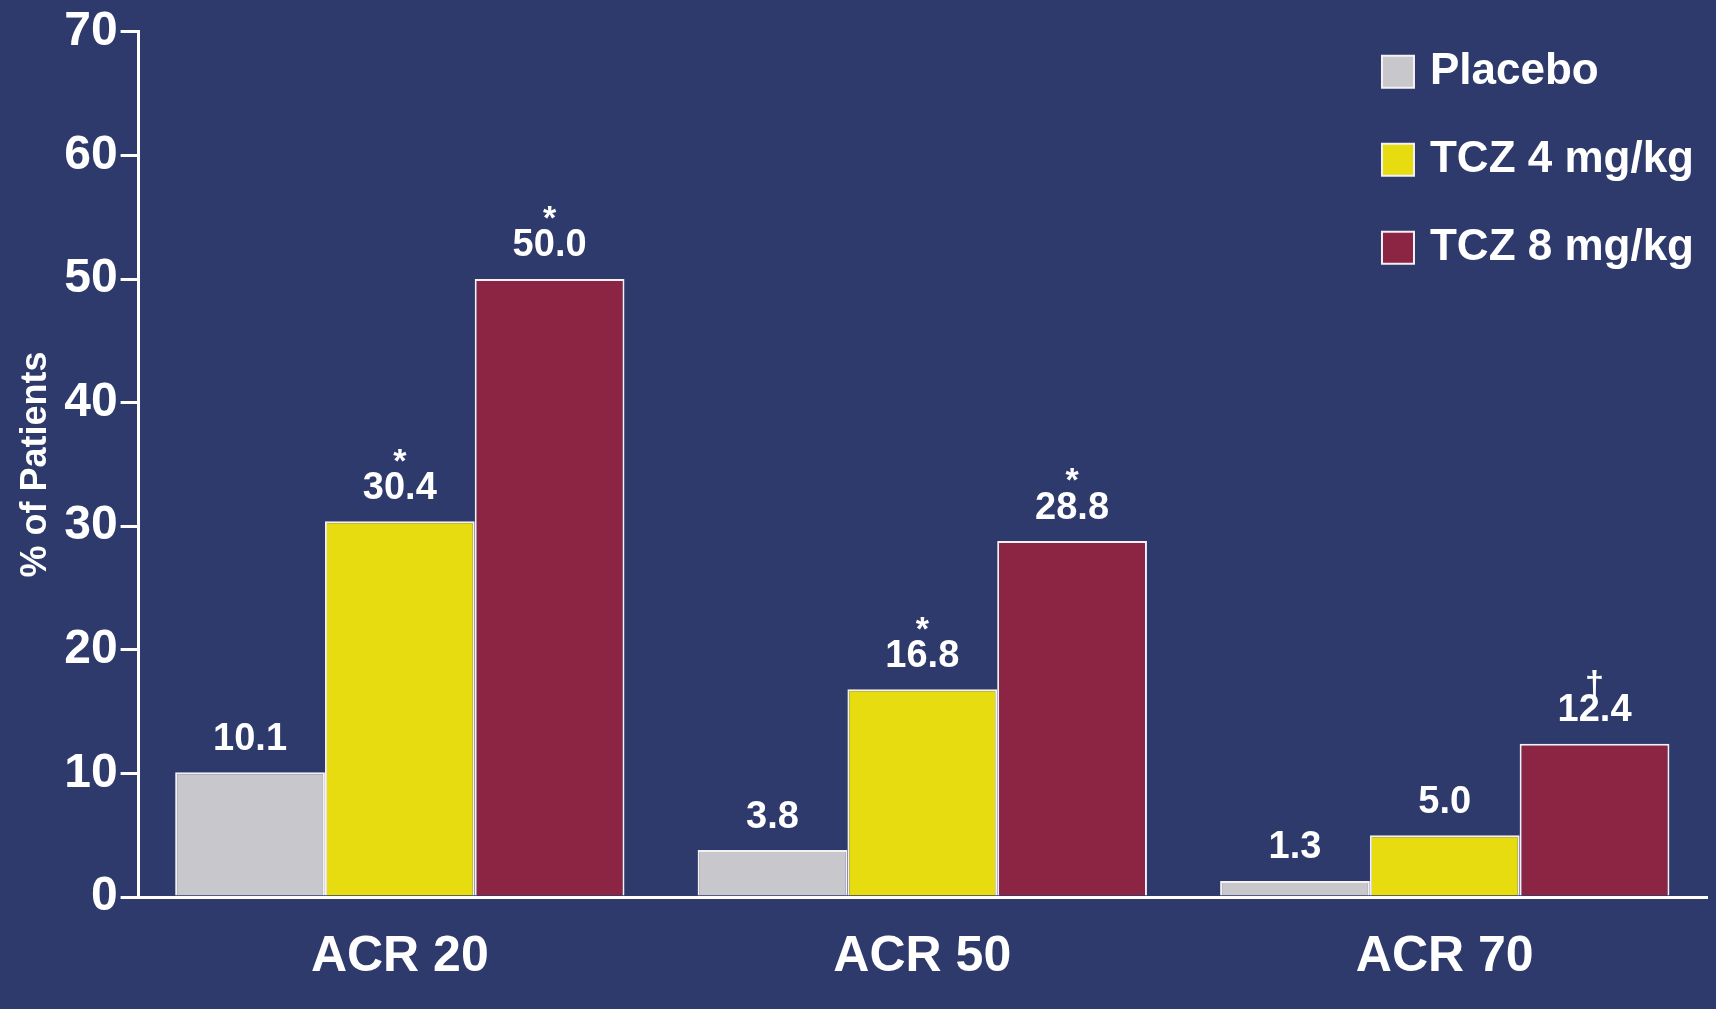 The width and height of the screenshot is (1716, 1009). What do you see at coordinates (91, 523) in the screenshot?
I see `y-tick-label: 30` at bounding box center [91, 523].